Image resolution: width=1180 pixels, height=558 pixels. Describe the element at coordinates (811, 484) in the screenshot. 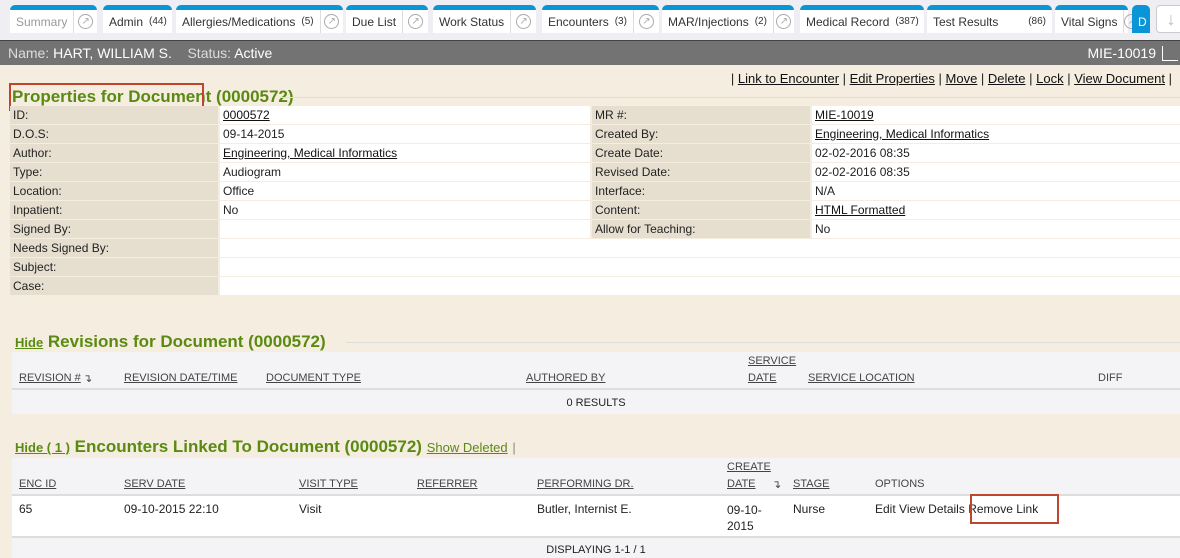

I see `column-header: STAGE` at that location.